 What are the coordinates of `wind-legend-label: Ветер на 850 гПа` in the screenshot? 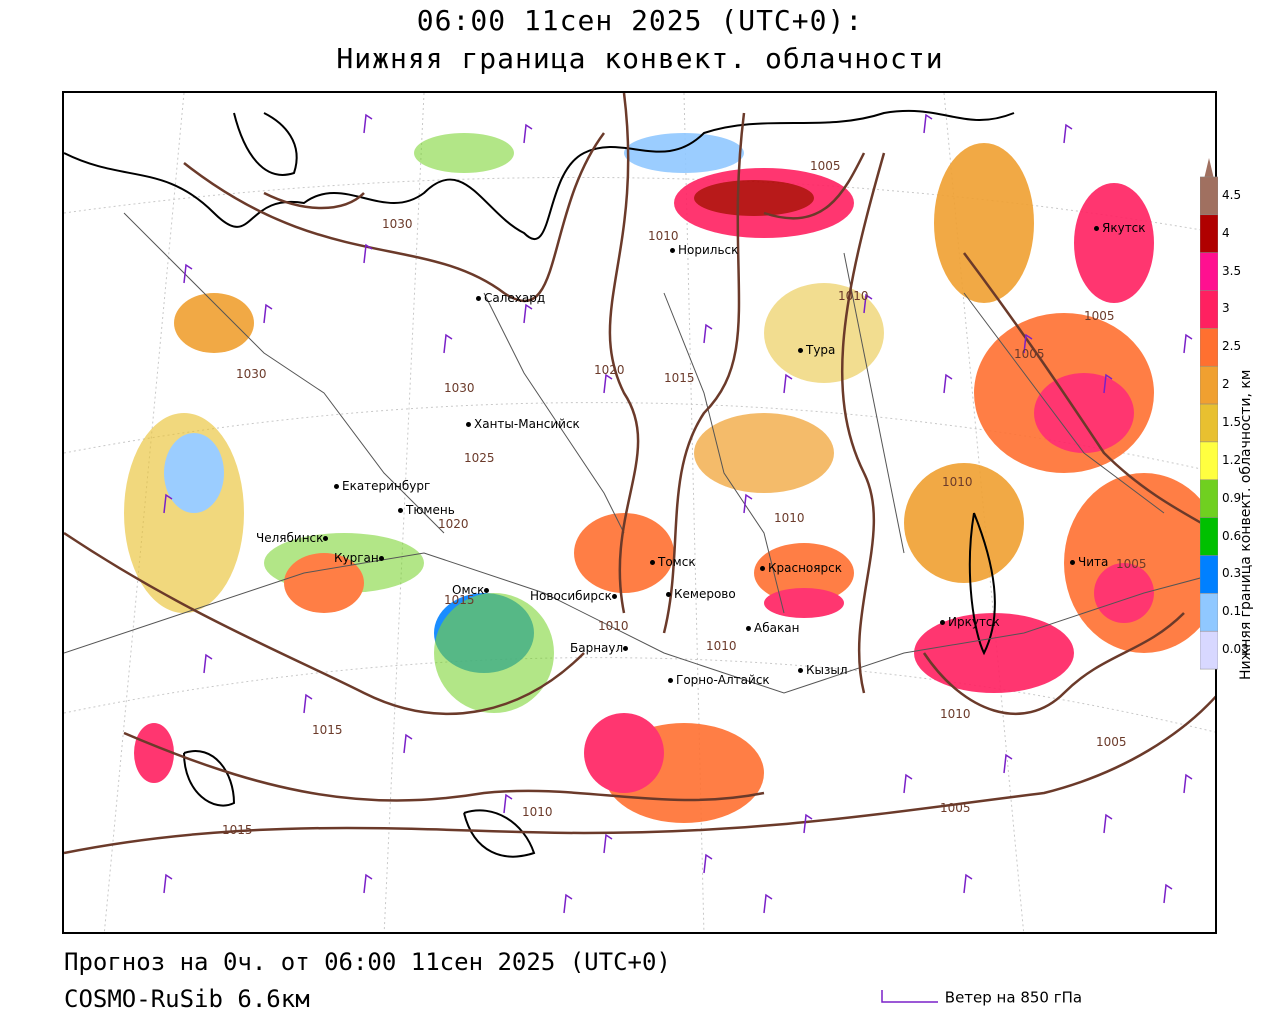 It's located at (1013, 997).